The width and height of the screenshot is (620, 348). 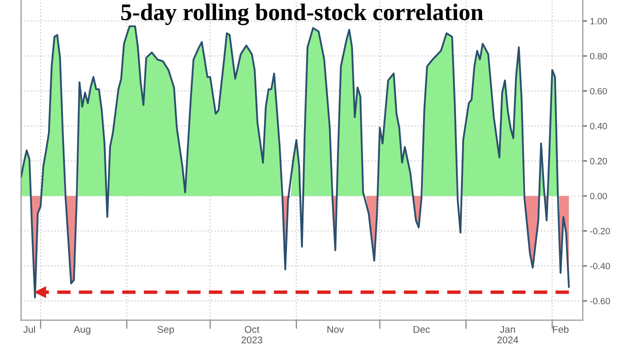 What do you see at coordinates (507, 335) in the screenshot?
I see `x-tick-label: Jan 2024` at bounding box center [507, 335].